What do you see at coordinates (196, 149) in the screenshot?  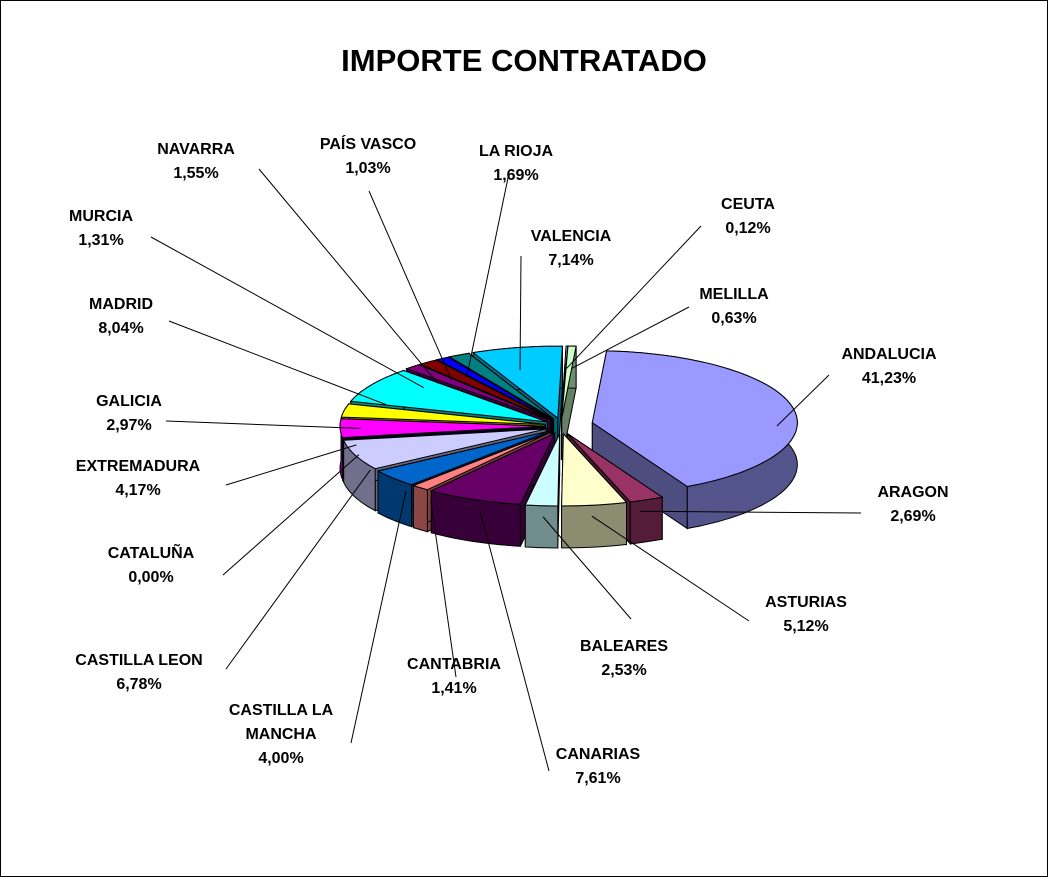 I see `label-name: NAVARRA` at bounding box center [196, 149].